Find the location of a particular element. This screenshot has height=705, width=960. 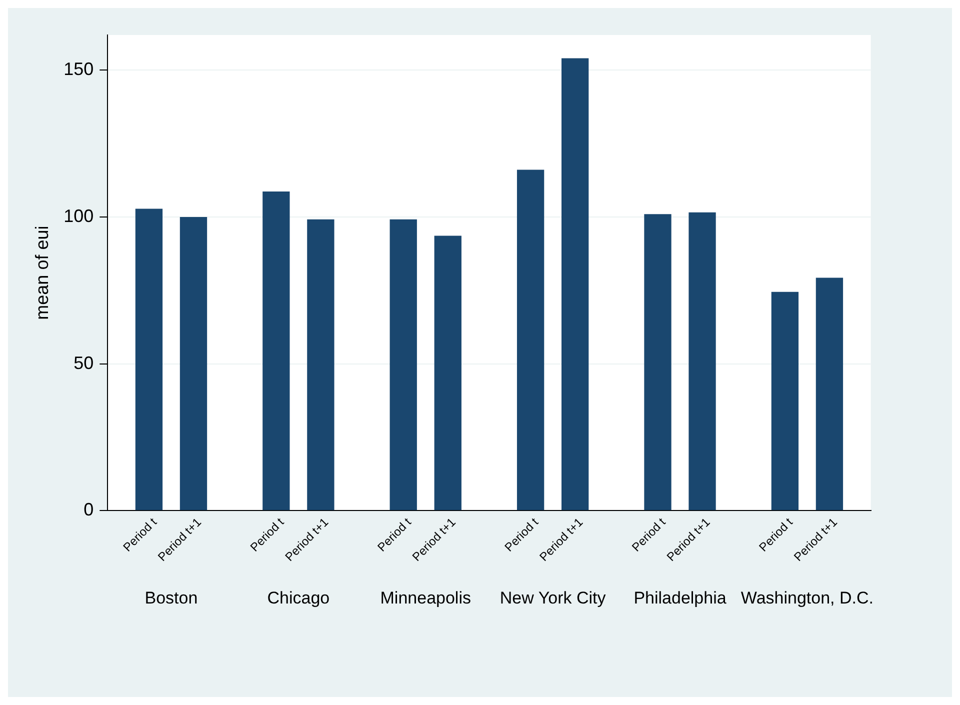

x-tick-label: New York City is located at coordinates (553, 598).